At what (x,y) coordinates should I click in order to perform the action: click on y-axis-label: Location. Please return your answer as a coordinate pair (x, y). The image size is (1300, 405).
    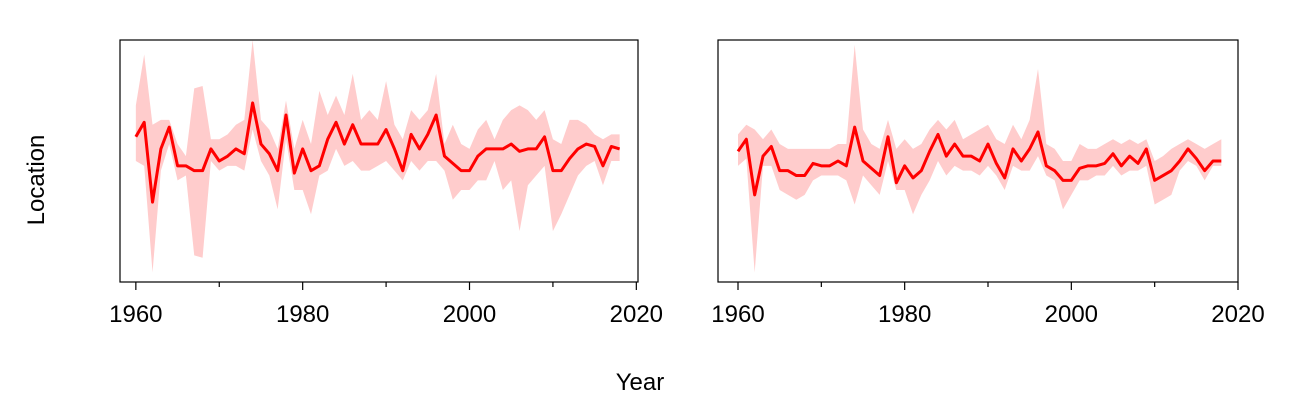
    Looking at the image, I should click on (36, 180).